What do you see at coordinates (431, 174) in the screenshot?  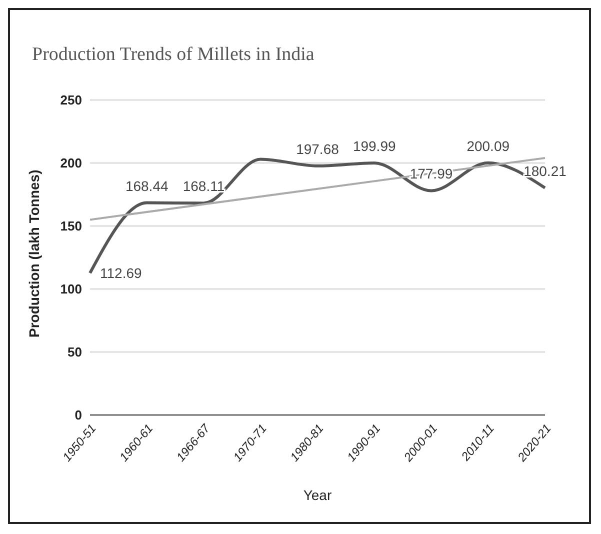 I see `data-label: 177.99` at bounding box center [431, 174].